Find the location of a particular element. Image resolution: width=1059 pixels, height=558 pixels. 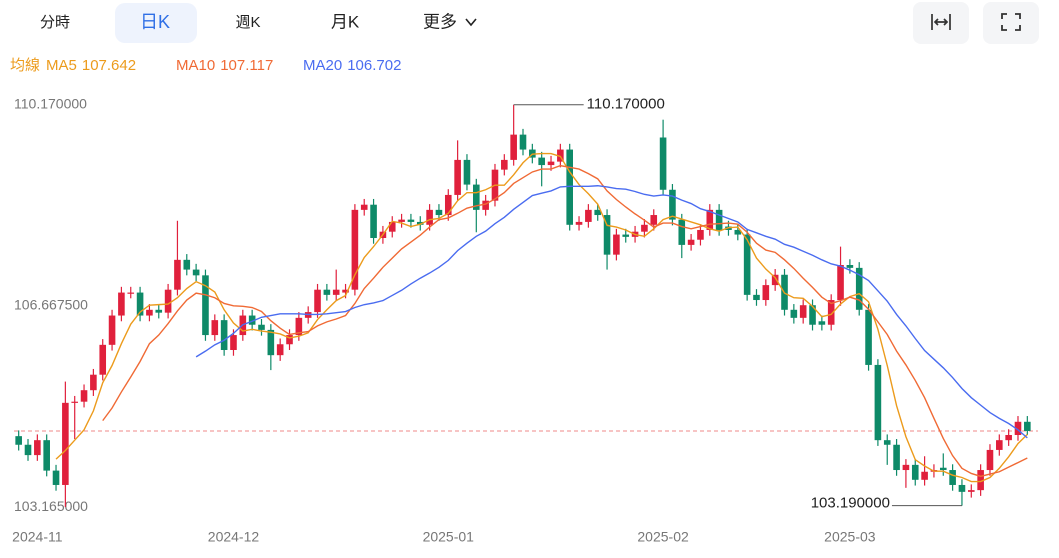

tab: 更多 is located at coordinates (440, 21).